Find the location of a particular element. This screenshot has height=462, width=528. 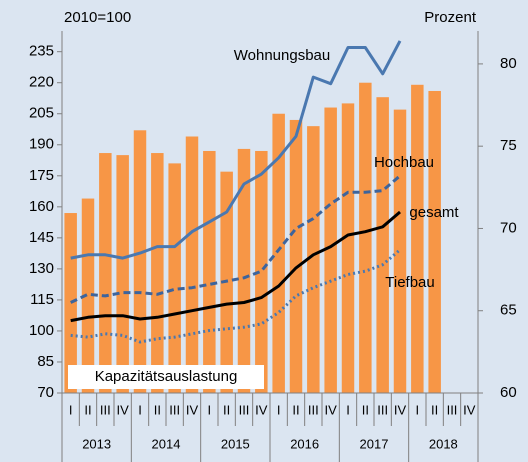

y-tick-label: 175 is located at coordinates (41, 175).